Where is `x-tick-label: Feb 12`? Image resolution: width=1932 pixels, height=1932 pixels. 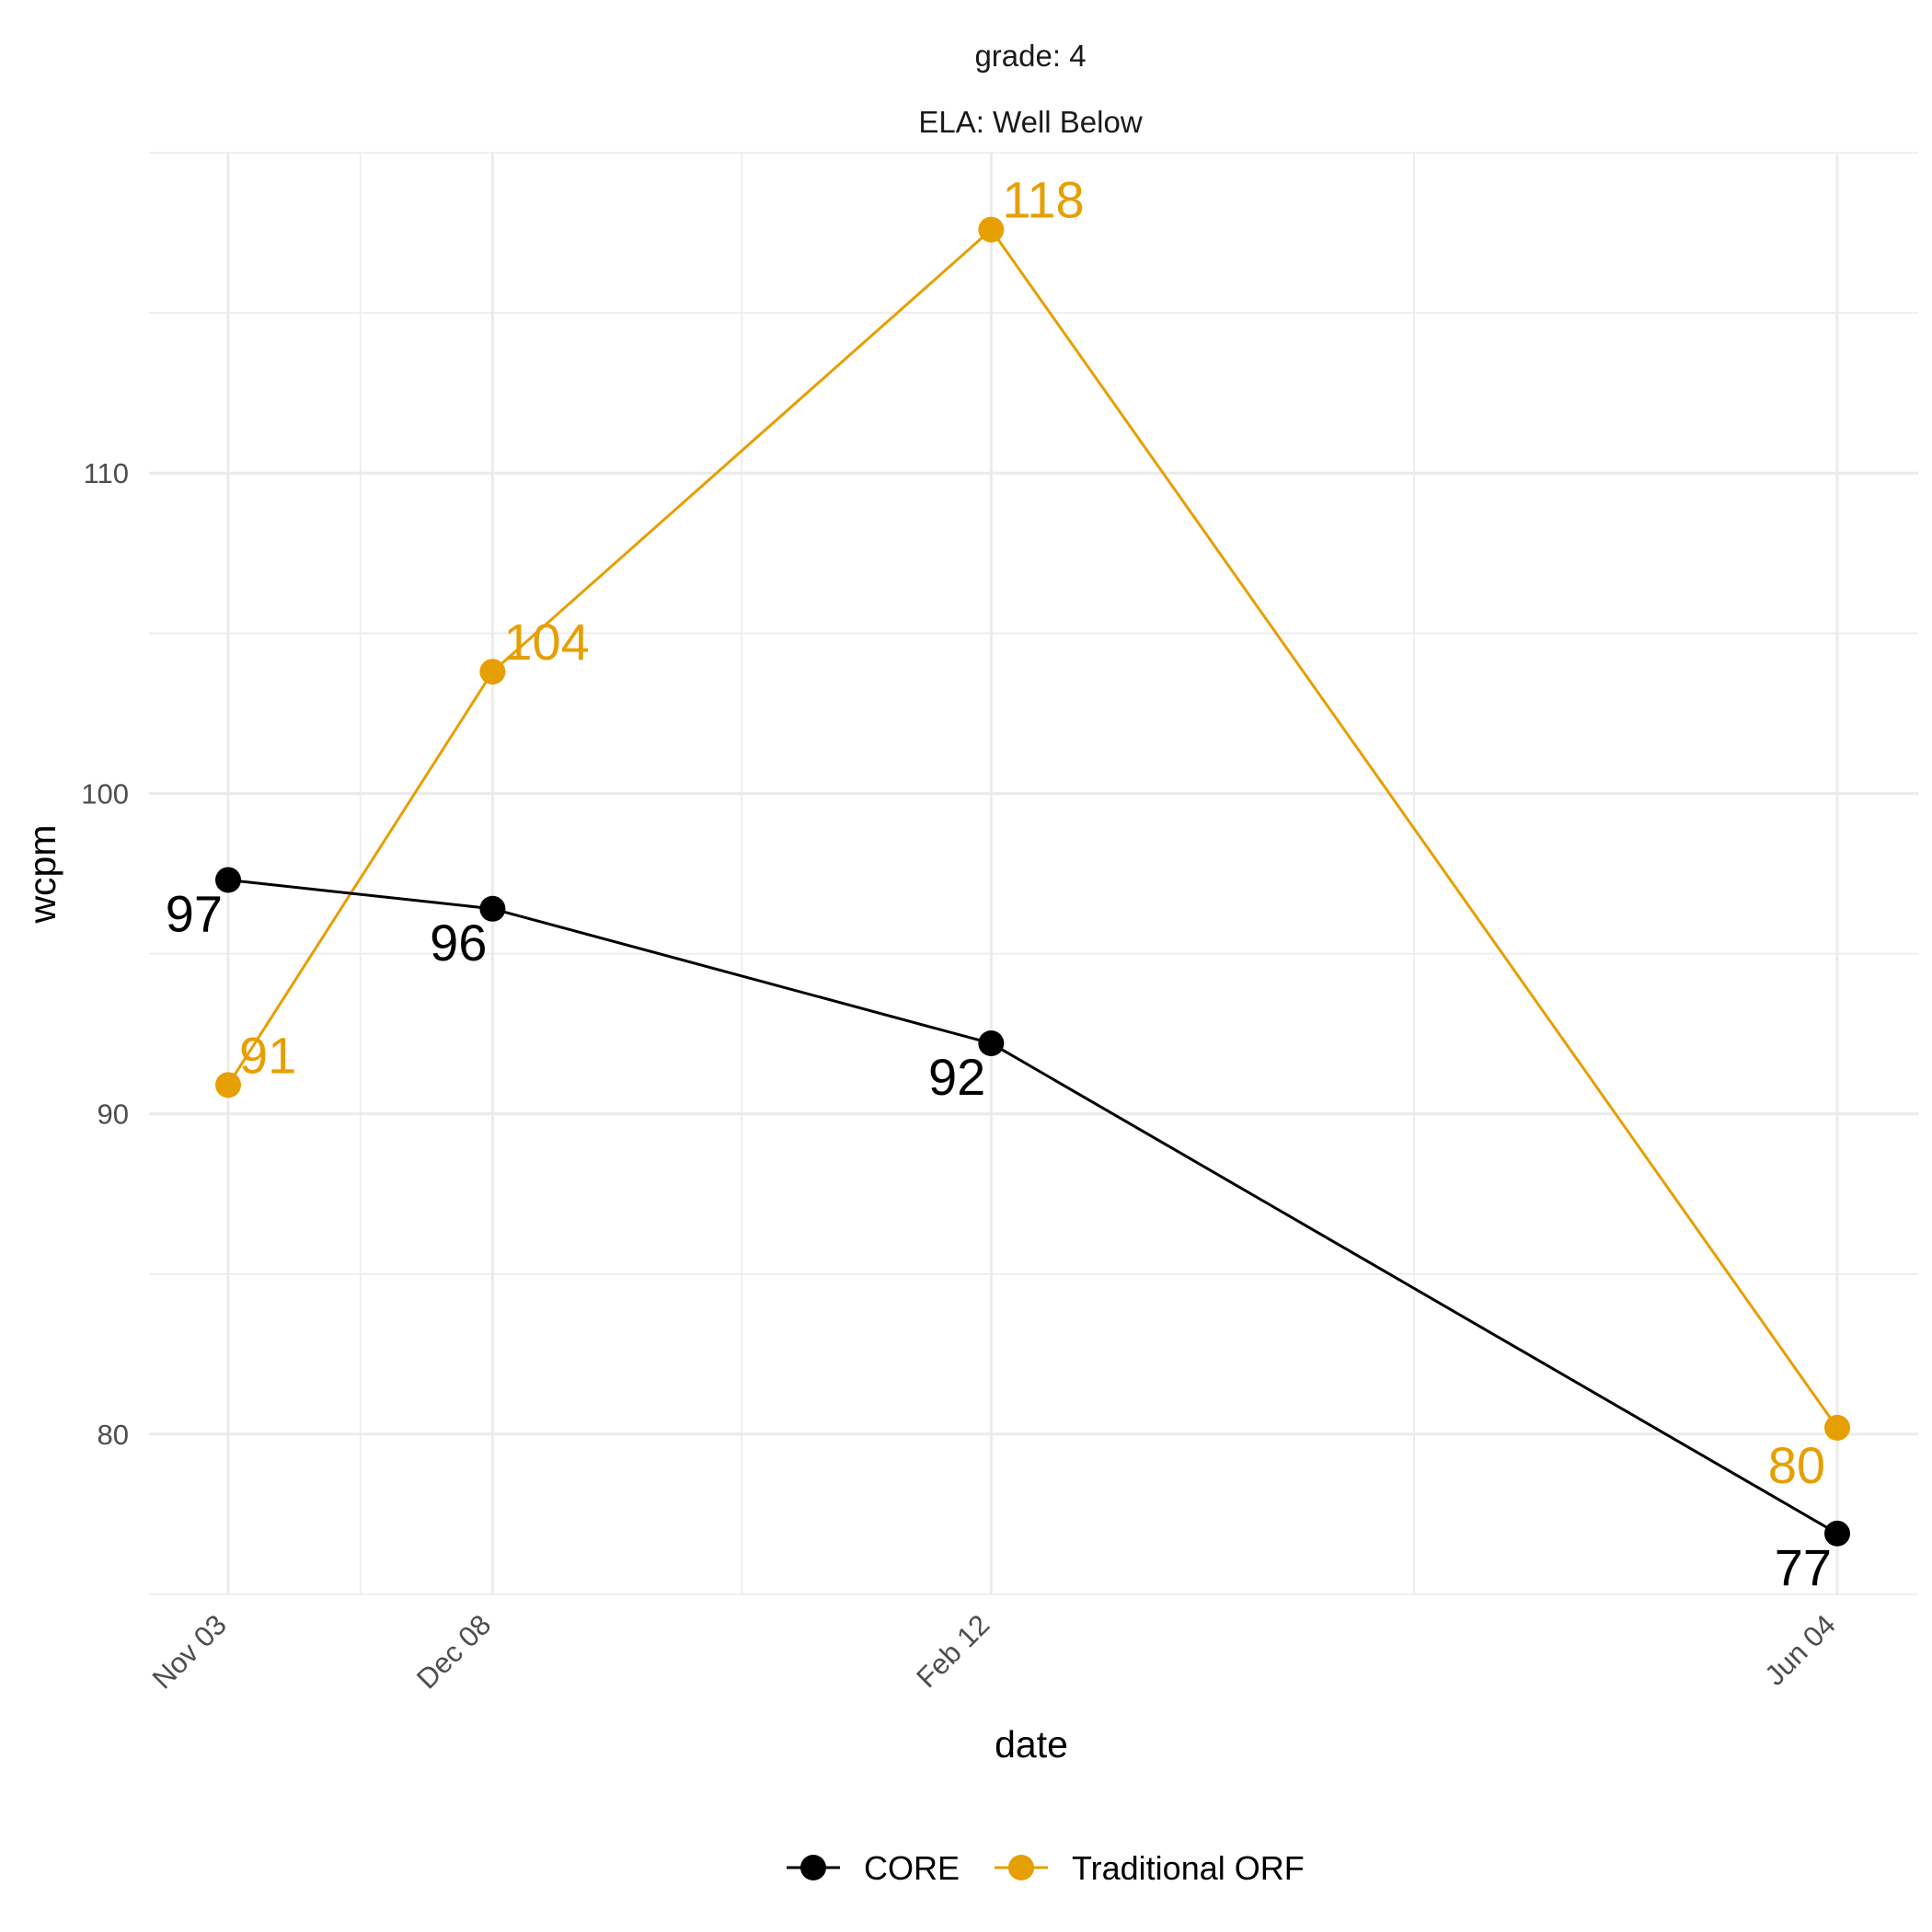 x-tick-label: Feb 12 is located at coordinates (952, 1651).